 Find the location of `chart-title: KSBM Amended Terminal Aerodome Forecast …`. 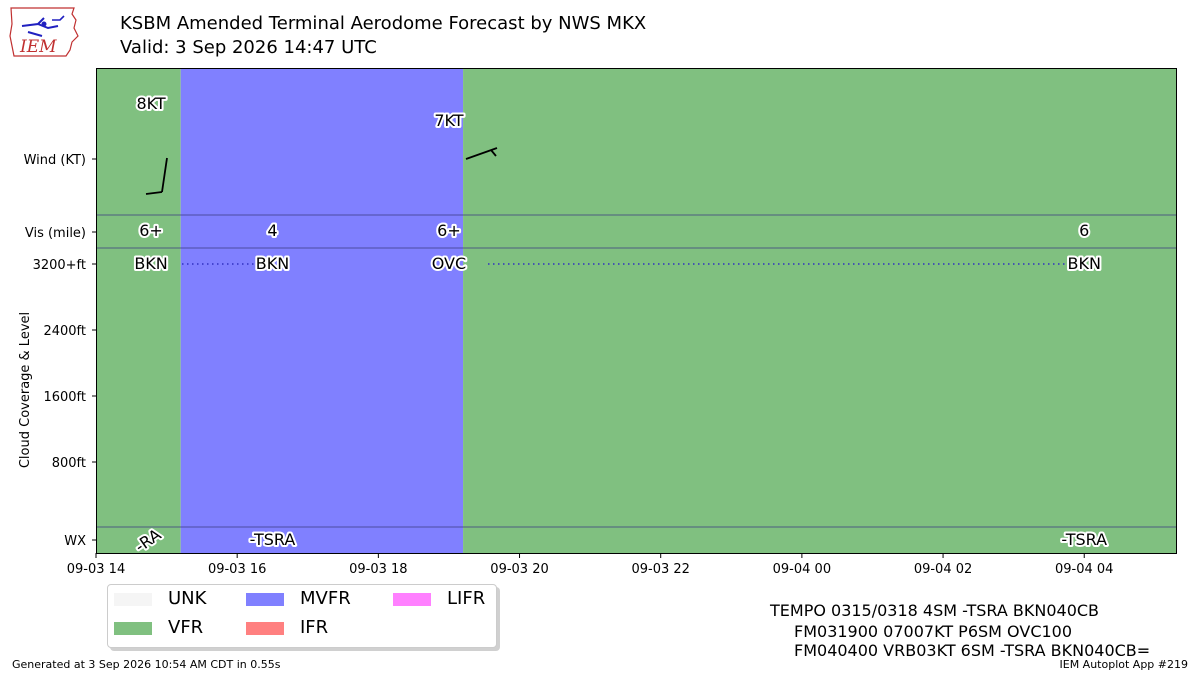

chart-title: KSBM Amended Terminal Aerodome Forecast … is located at coordinates (383, 23).